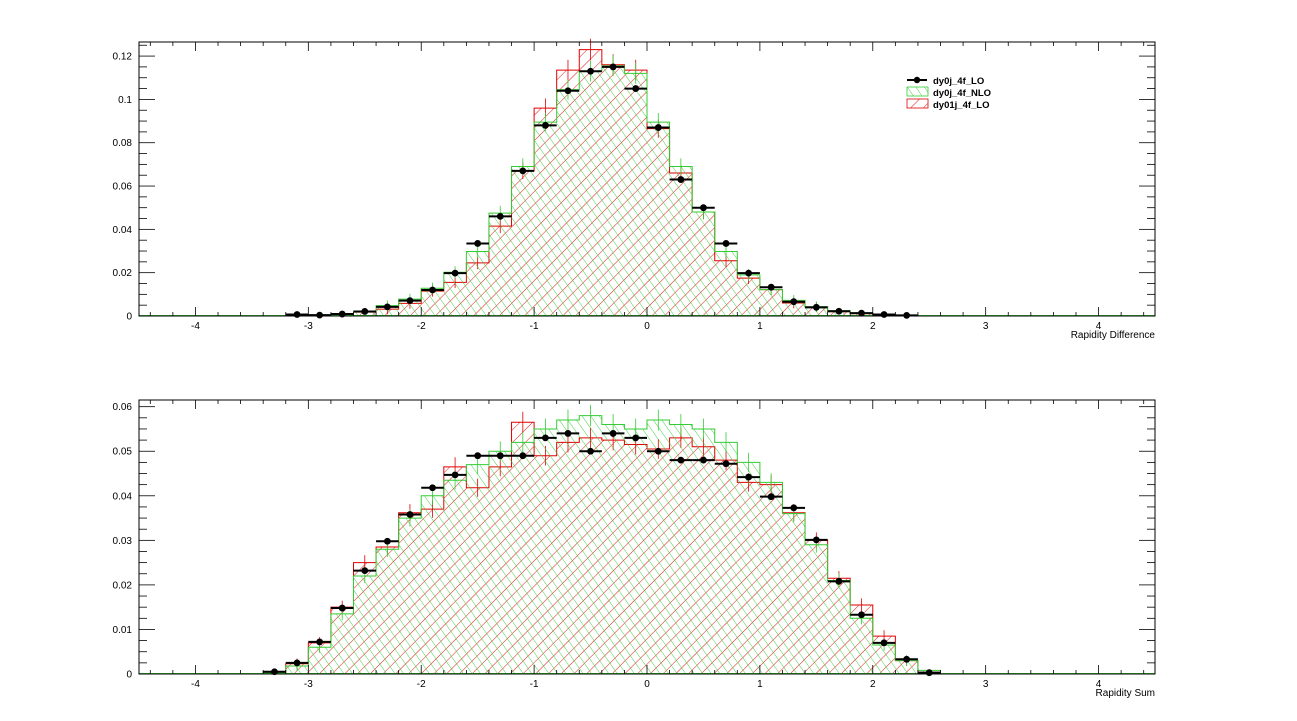 Image resolution: width=1297 pixels, height=721 pixels. Describe the element at coordinates (962, 93) in the screenshot. I see `legend-label: dy0j_4f_NLO` at that location.